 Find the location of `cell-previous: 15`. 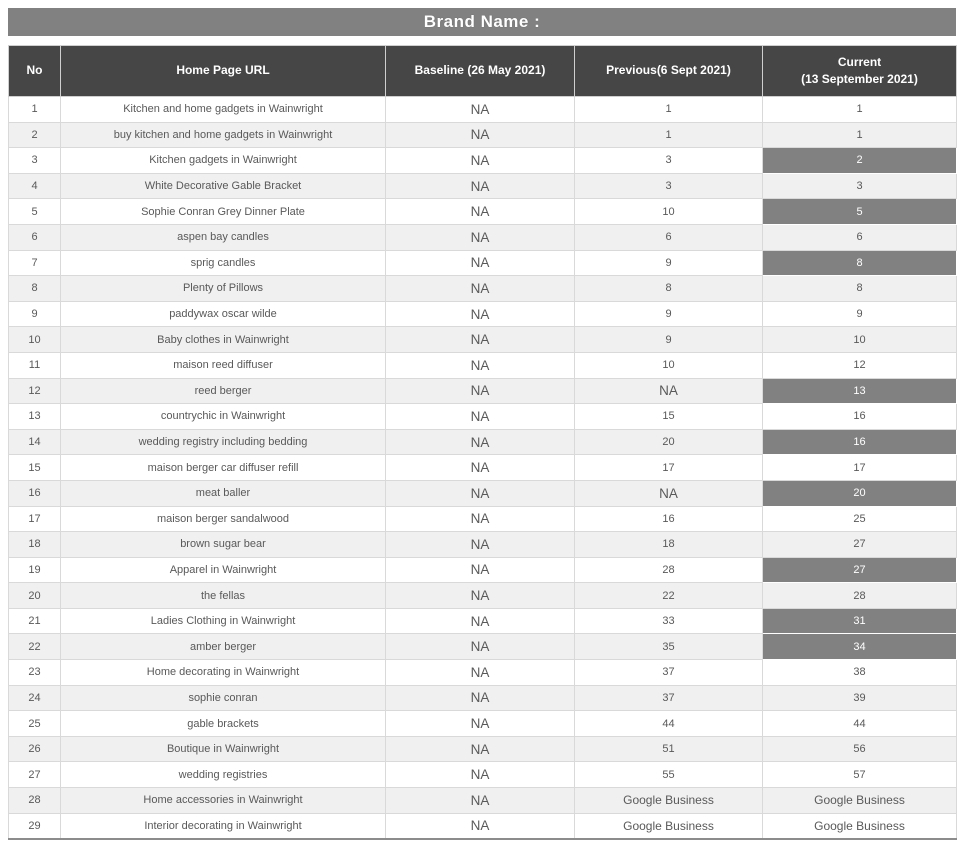

cell-previous: 15 is located at coordinates (668, 416).